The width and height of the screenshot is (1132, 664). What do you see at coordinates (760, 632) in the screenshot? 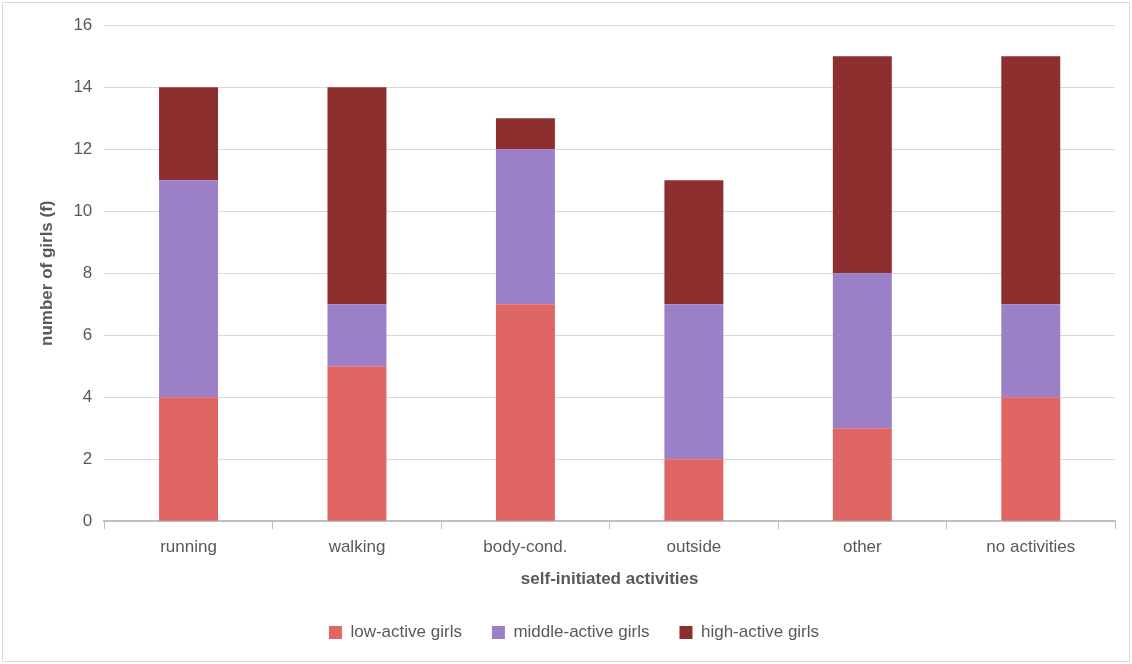
I see `legend-label: high-active girls` at bounding box center [760, 632].